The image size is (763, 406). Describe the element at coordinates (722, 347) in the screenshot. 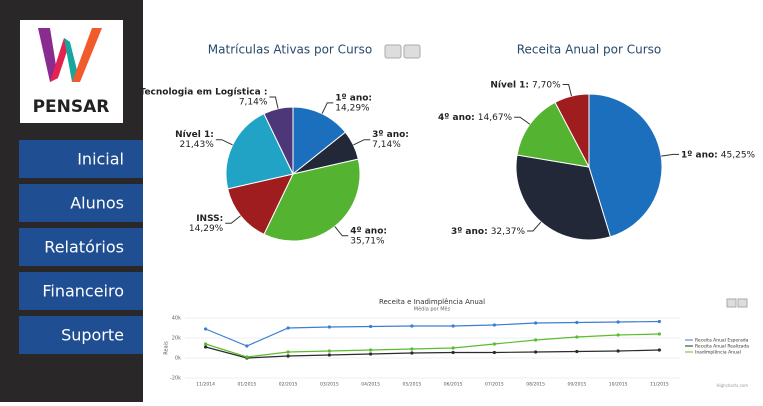

I see `legend-label: Receita Anual Realizada` at that location.